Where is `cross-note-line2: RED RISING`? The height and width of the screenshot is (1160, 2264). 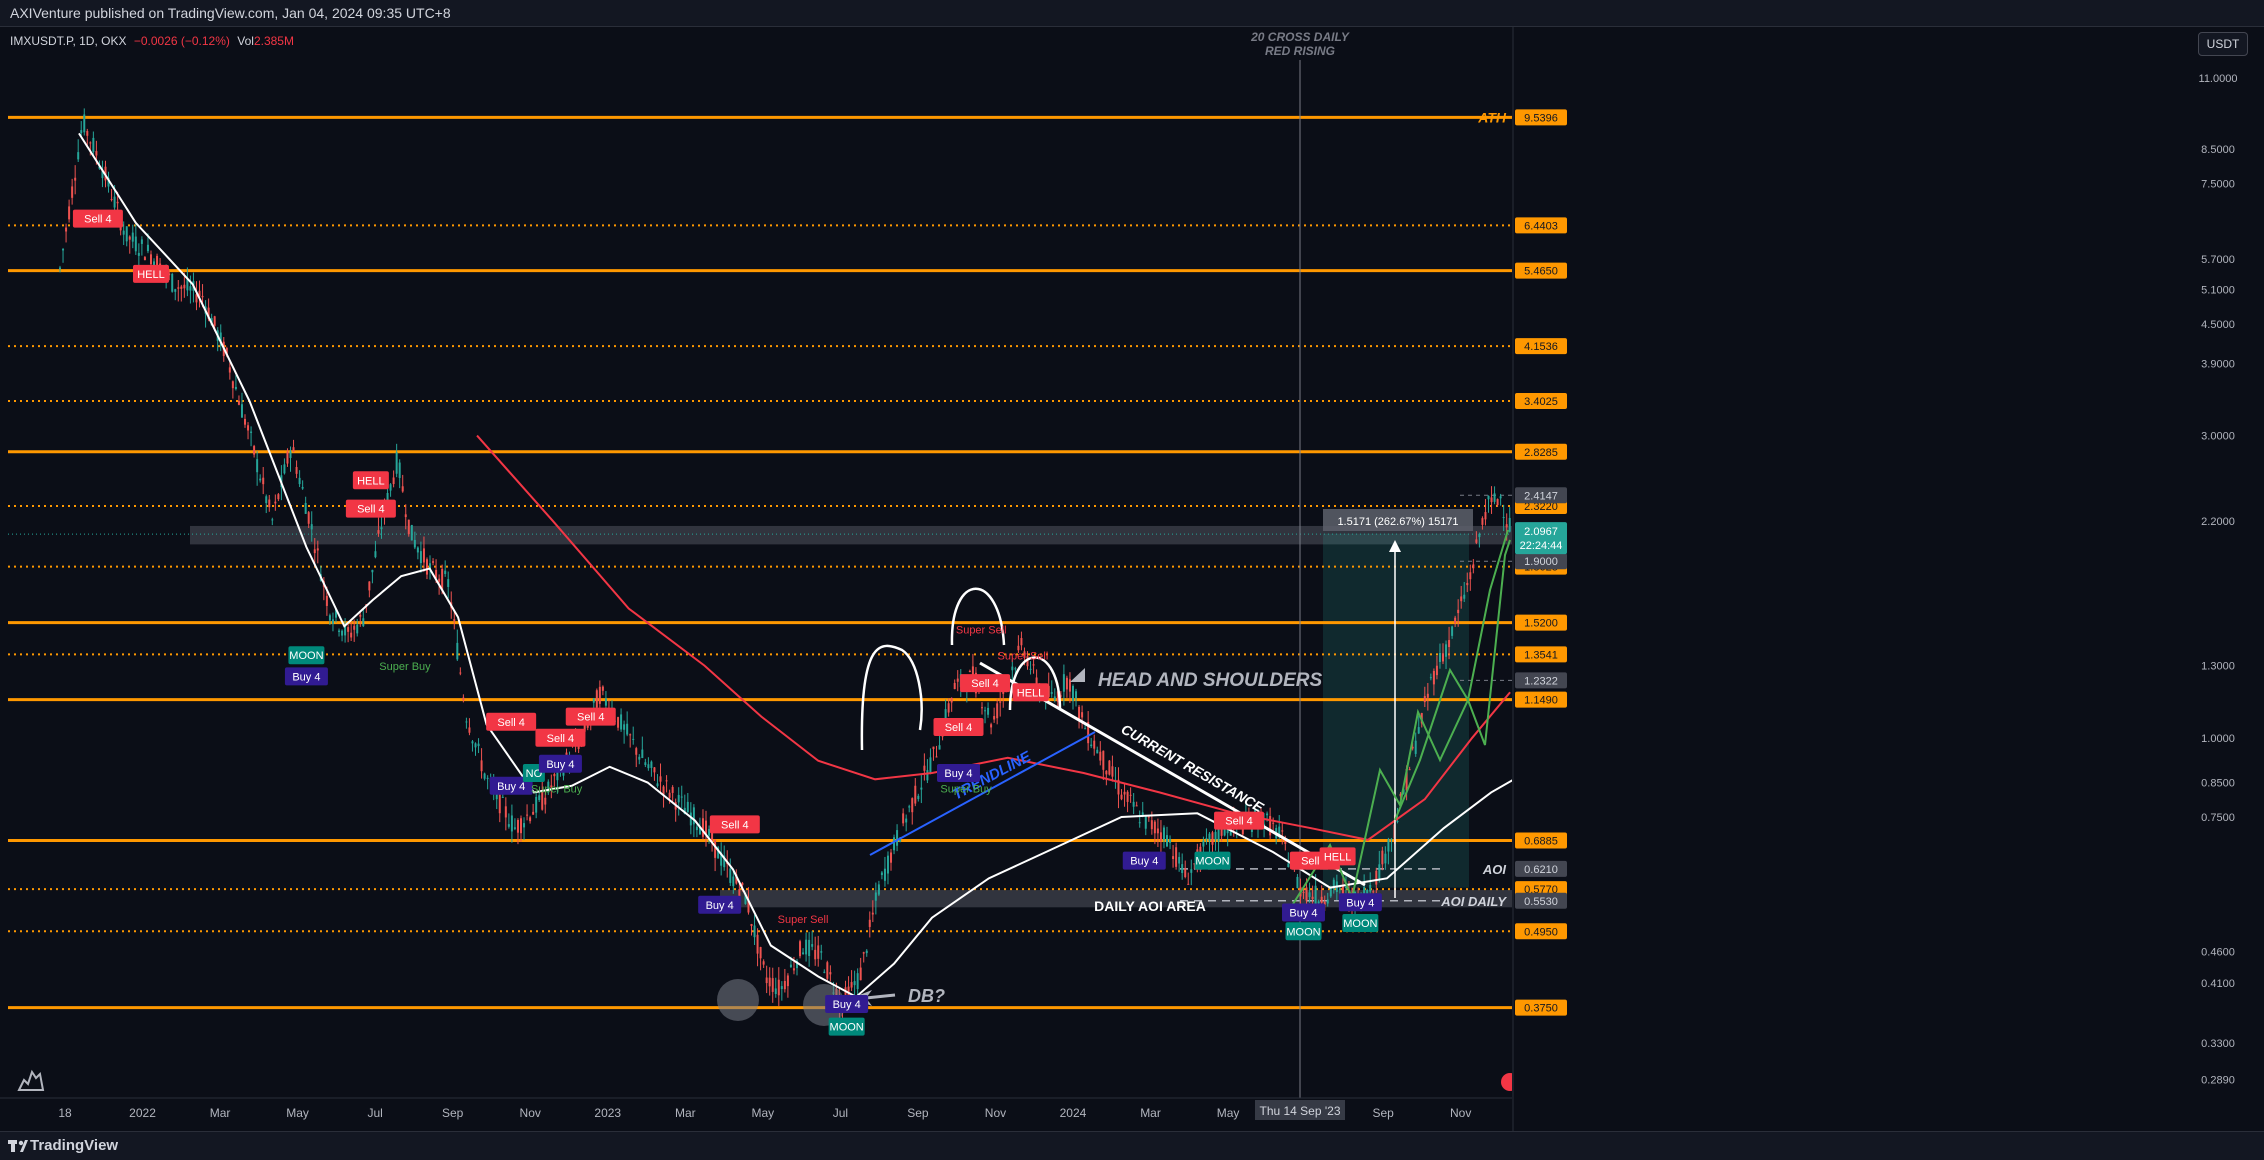
cross-note-line2: RED RISING is located at coordinates (1300, 51).